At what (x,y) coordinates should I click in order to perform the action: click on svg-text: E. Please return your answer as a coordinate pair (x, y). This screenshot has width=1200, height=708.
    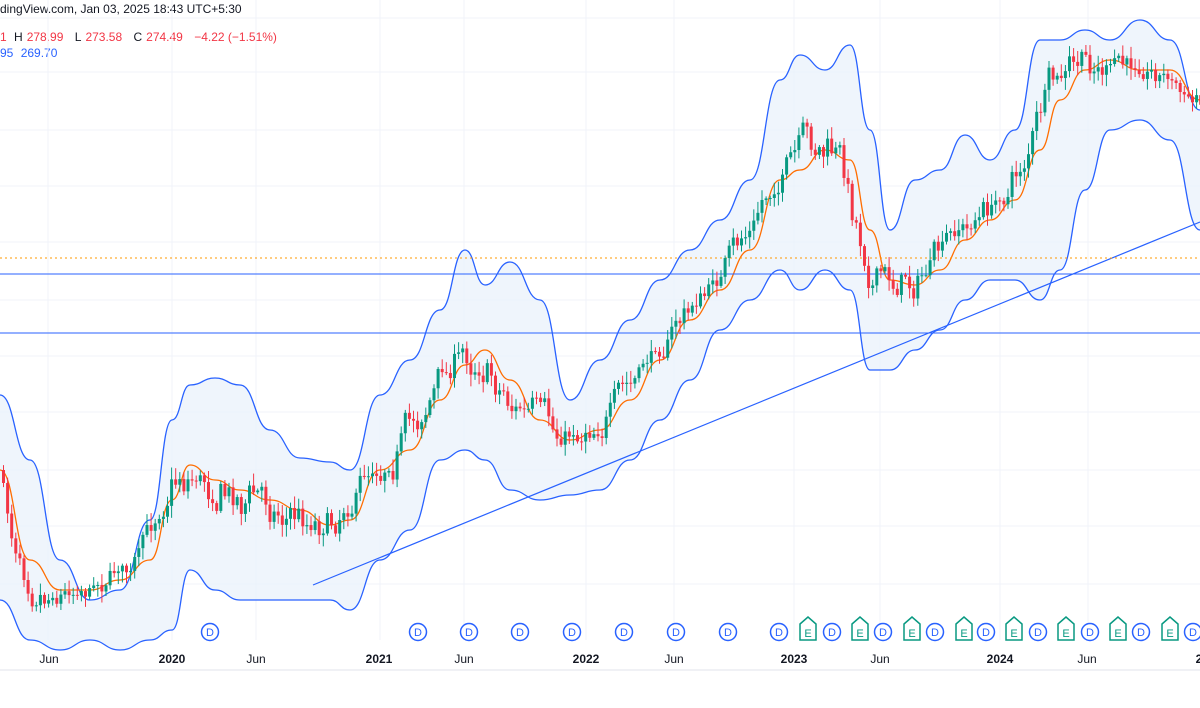
    Looking at the image, I should click on (911, 634).